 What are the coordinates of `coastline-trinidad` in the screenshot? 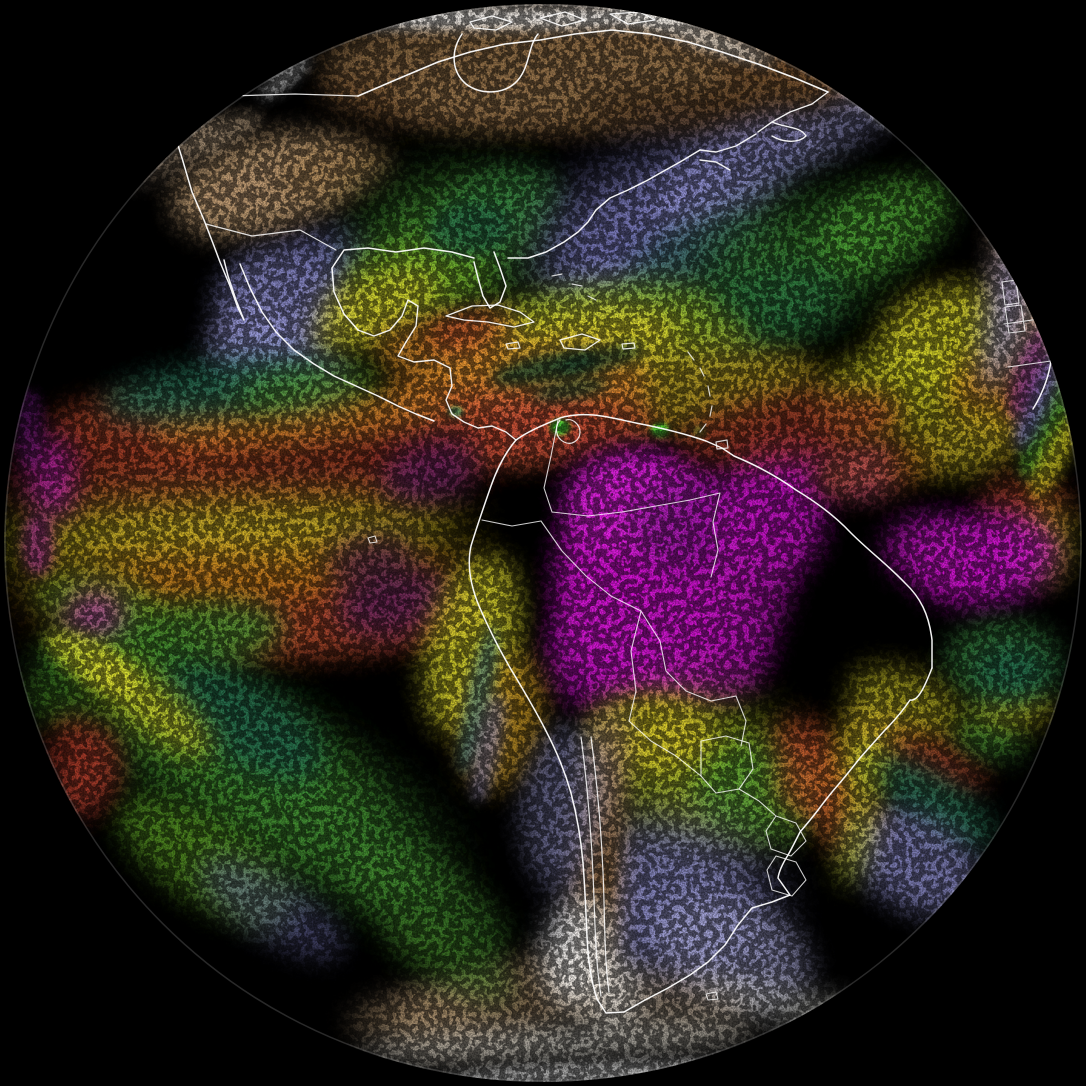 It's located at (722, 444).